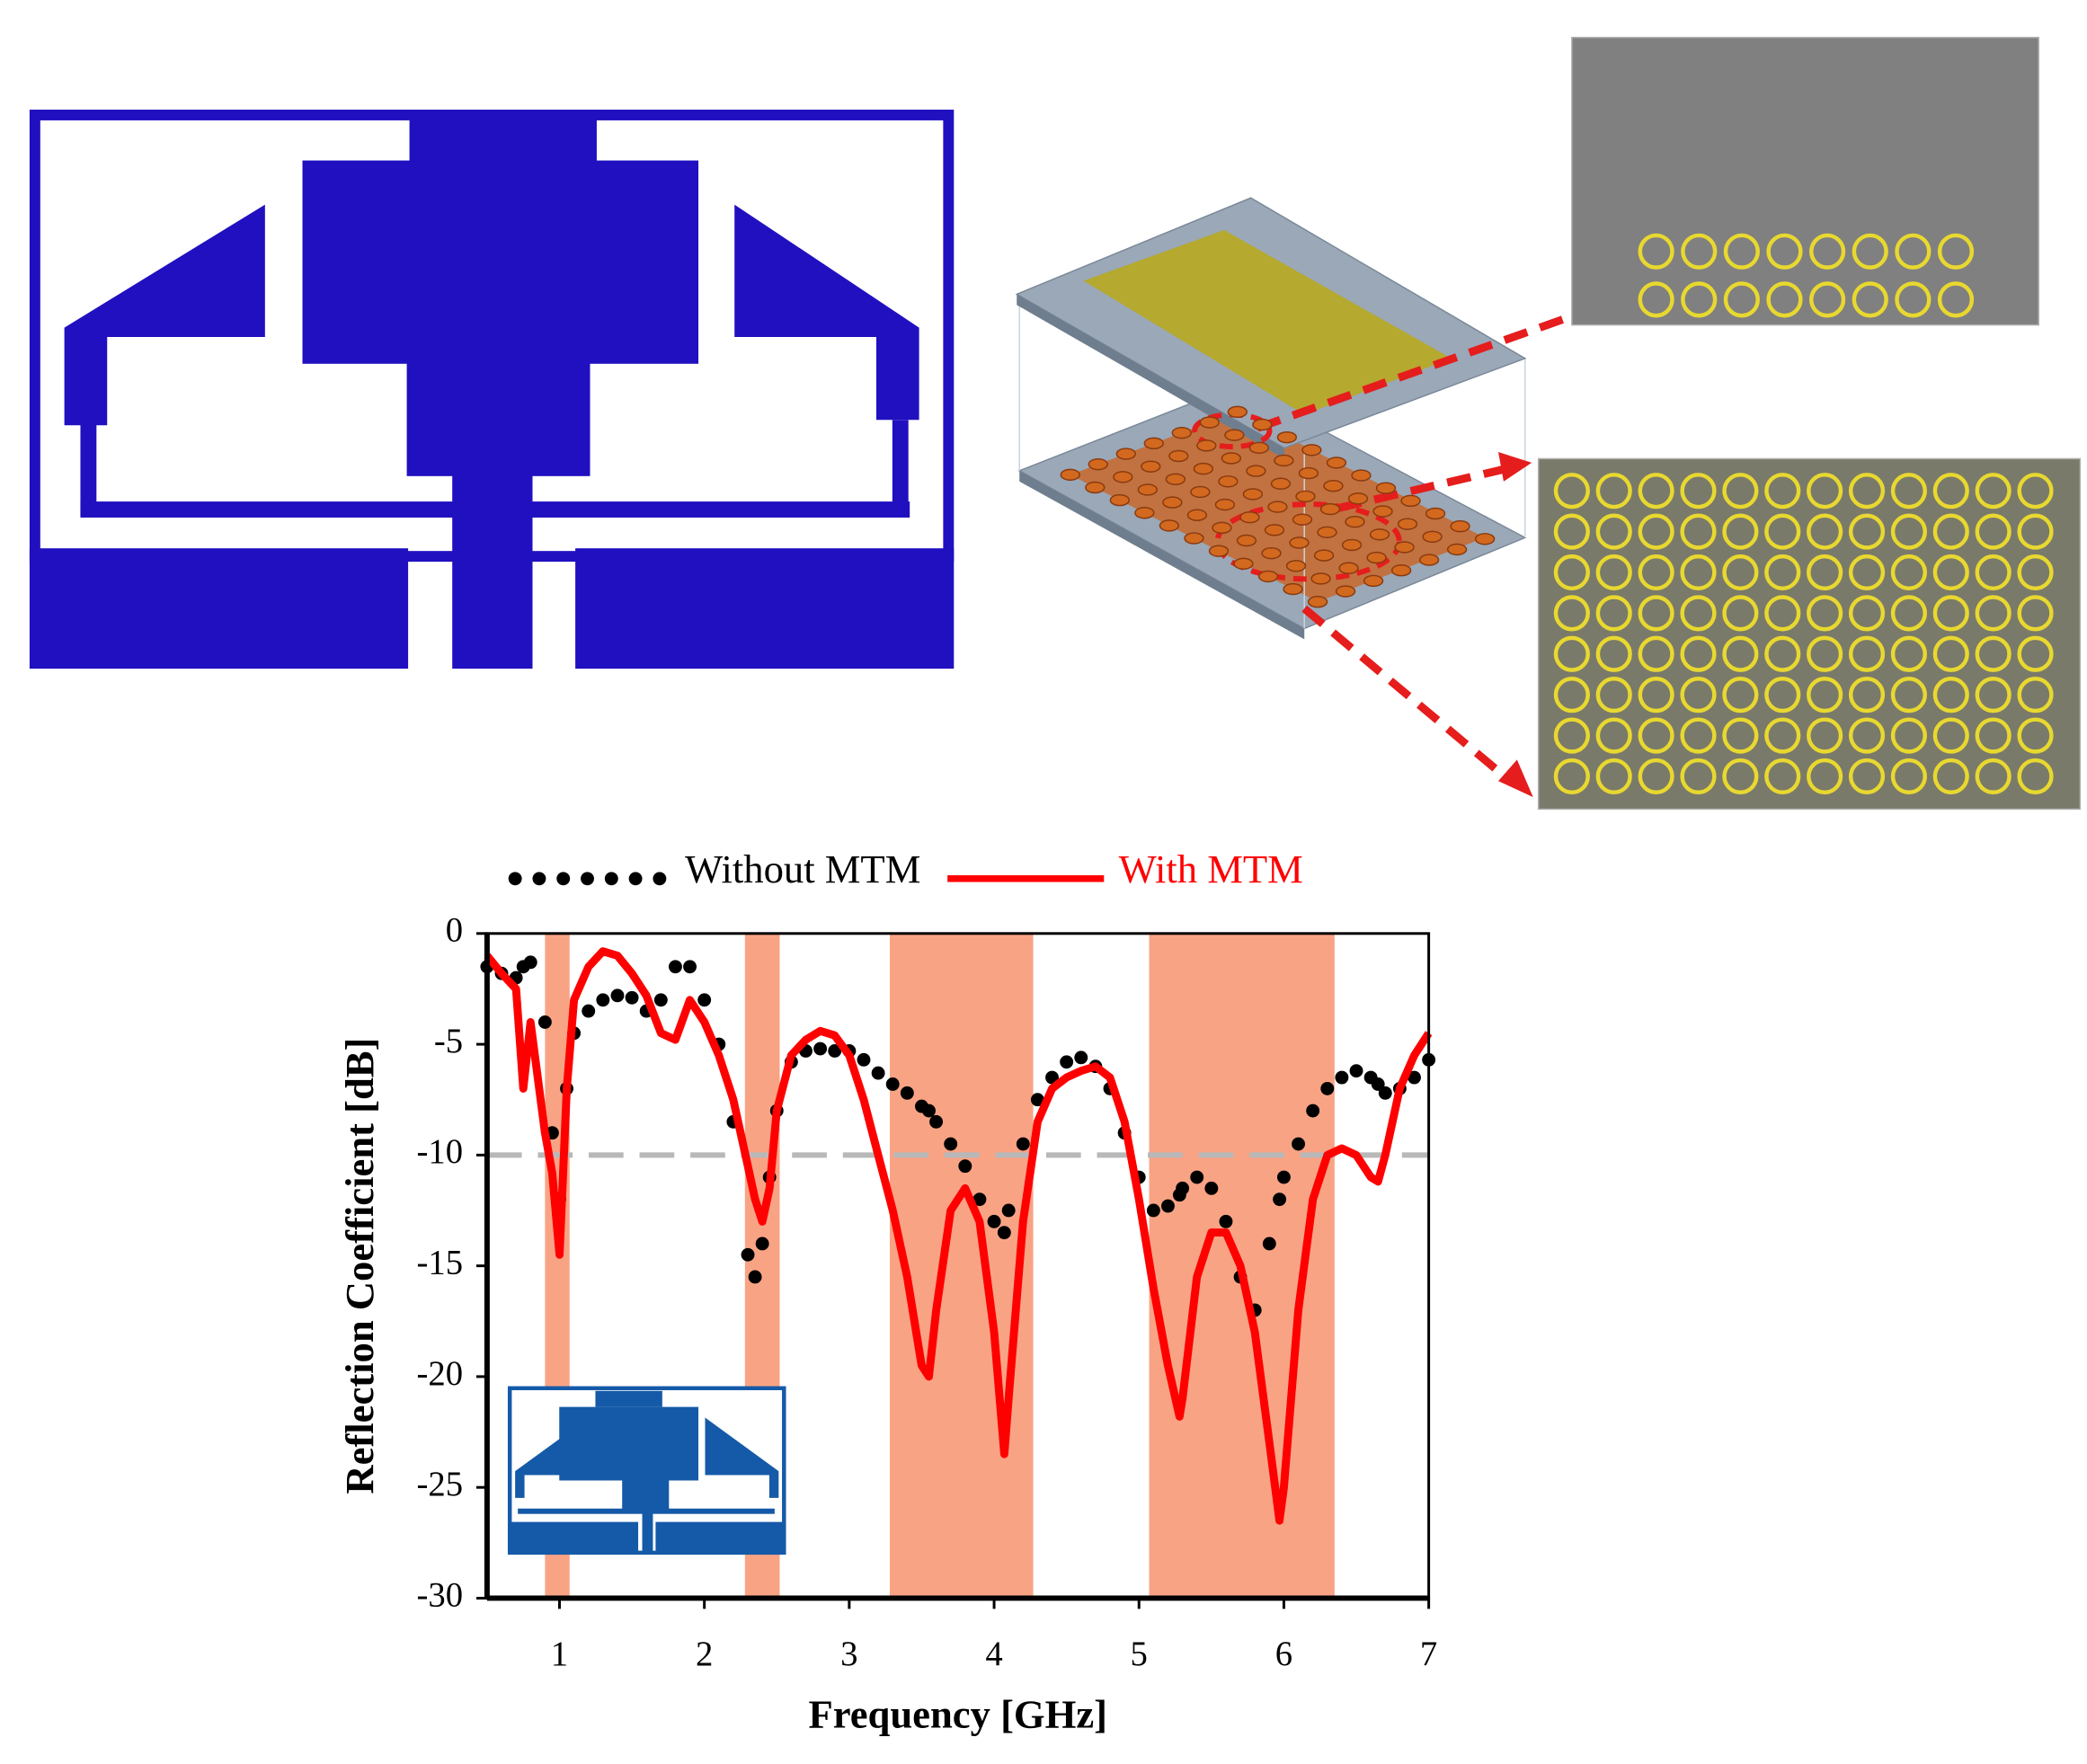 Image resolution: width=2087 pixels, height=1764 pixels. I want to click on legend-label: Without MTM, so click(802, 869).